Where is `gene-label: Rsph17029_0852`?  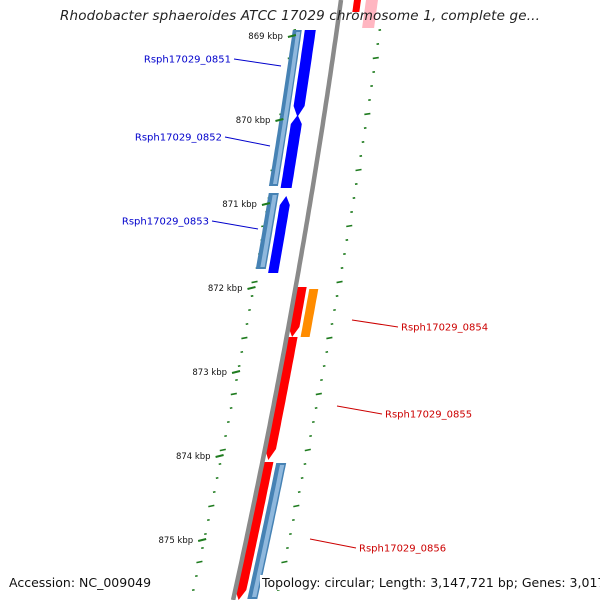
gene-label: Rsph17029_0852 is located at coordinates (178, 138).